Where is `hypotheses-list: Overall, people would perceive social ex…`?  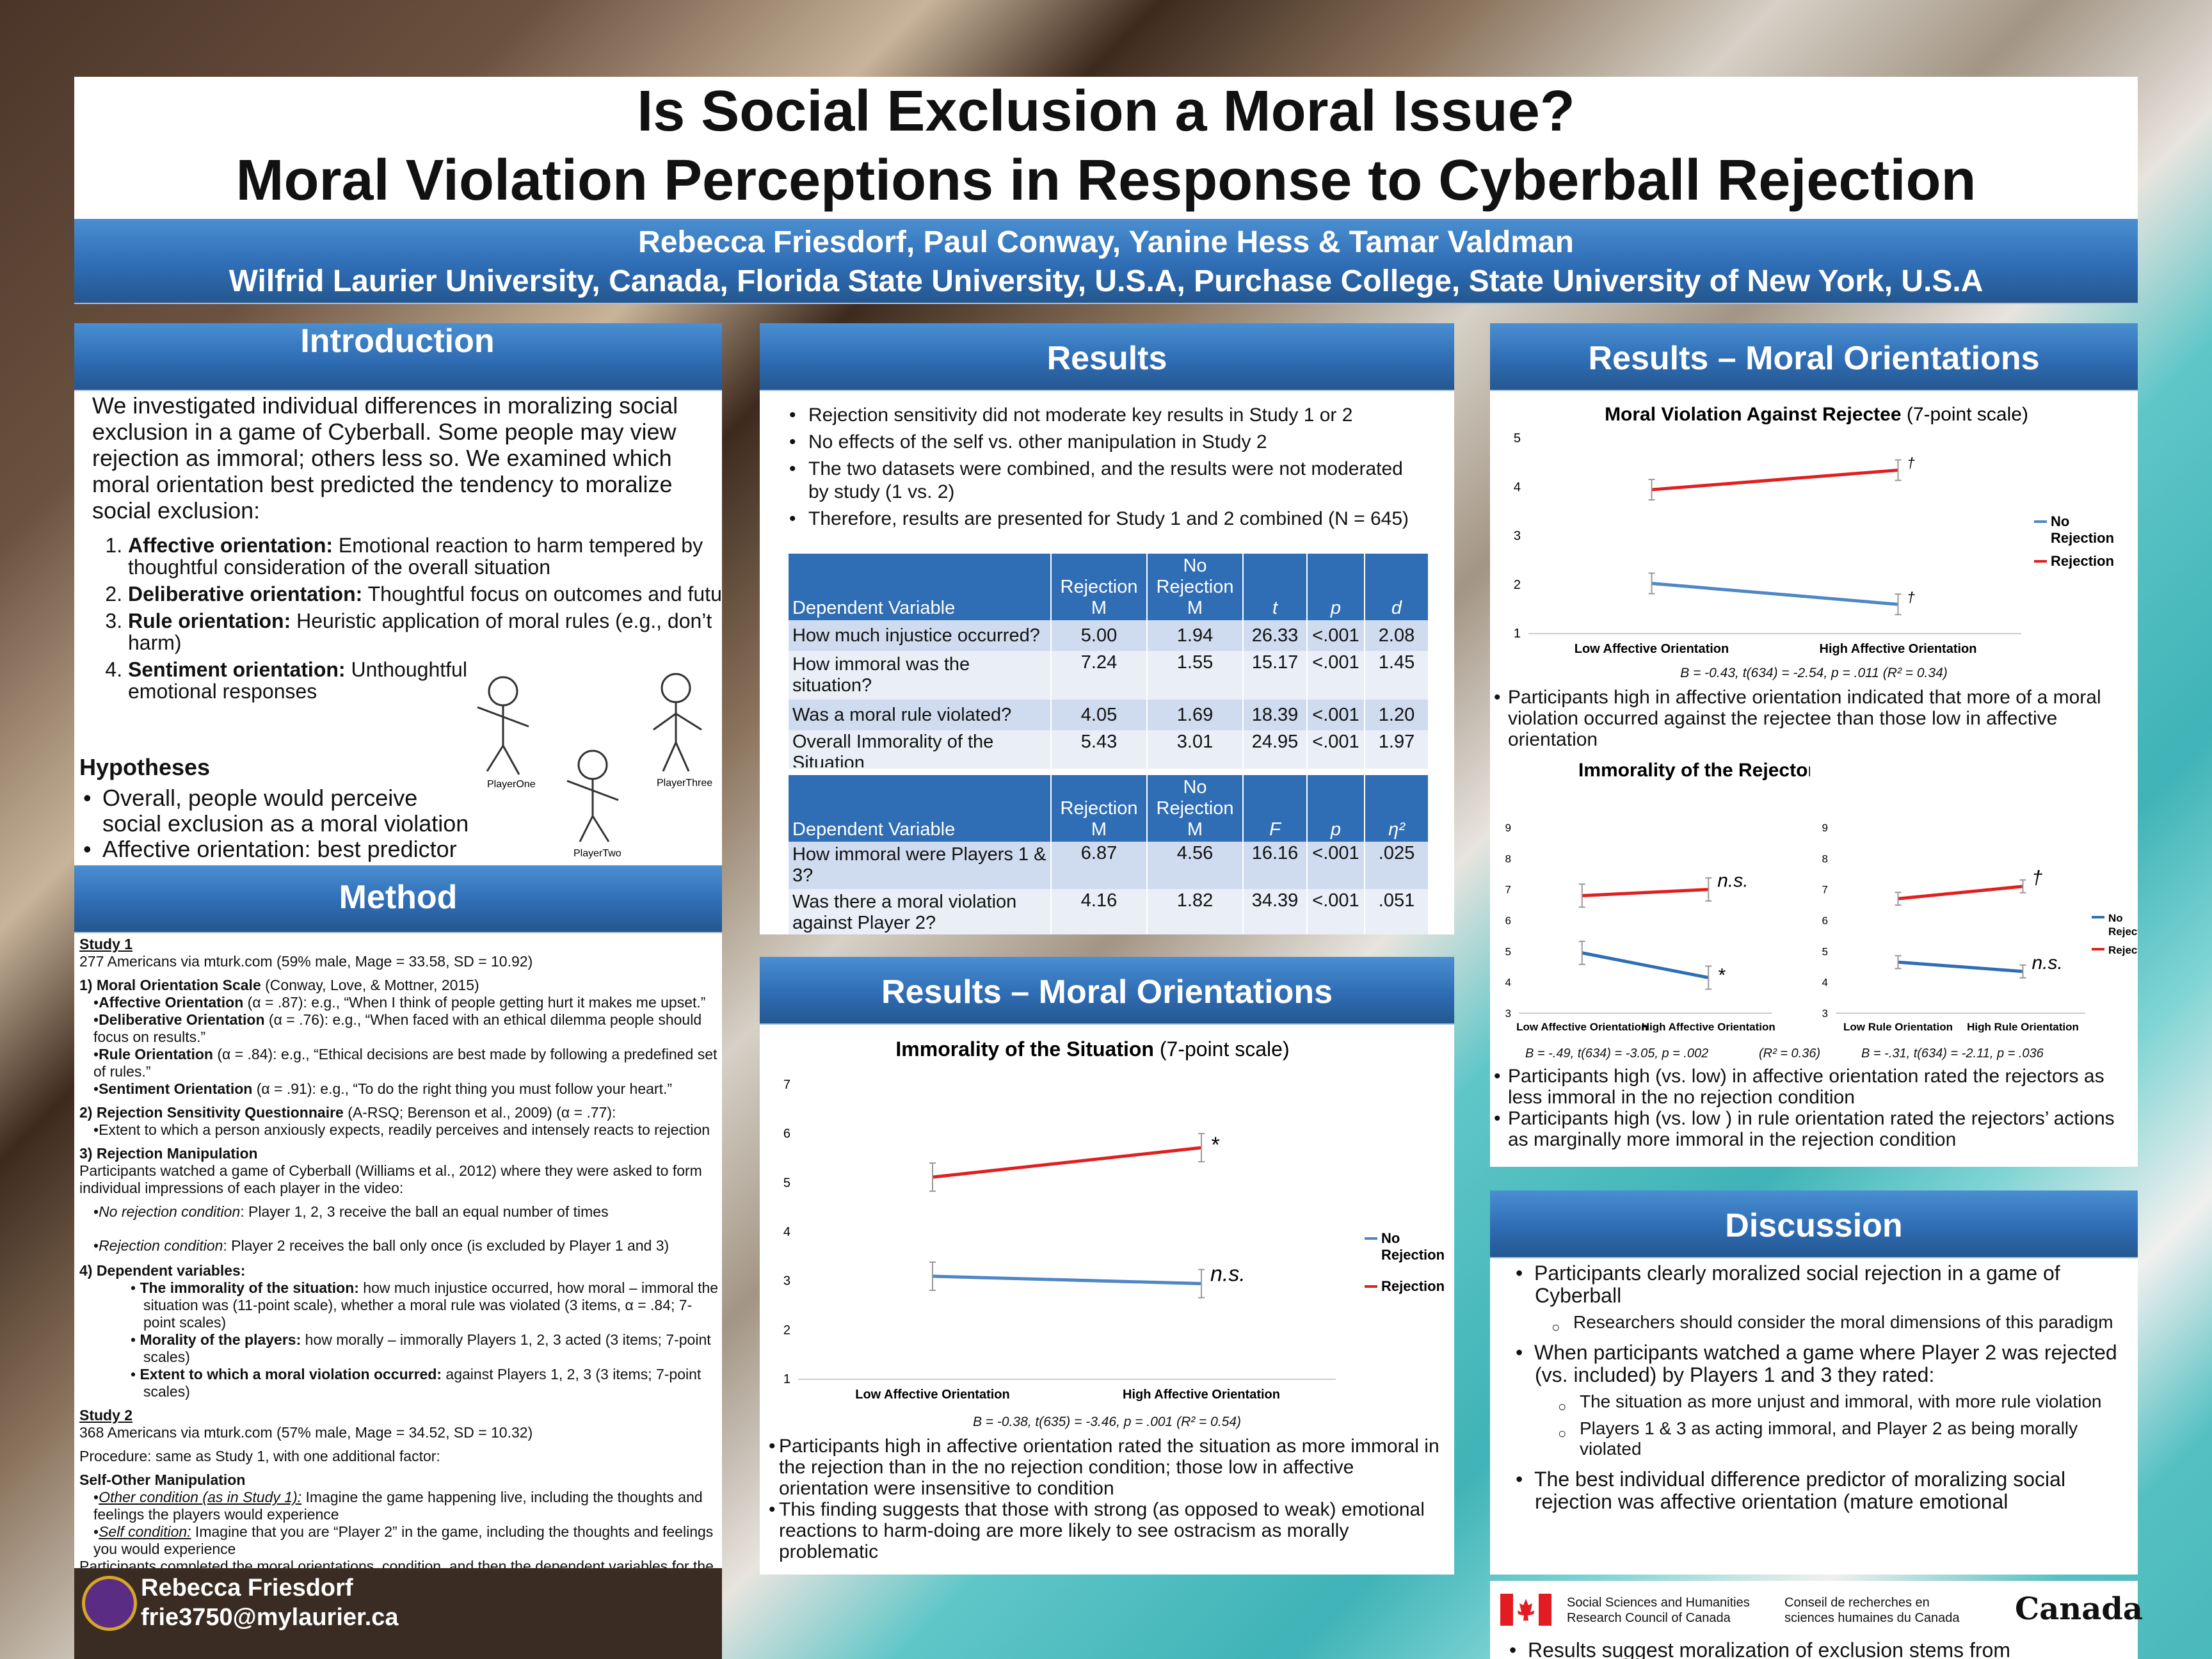
hypotheses-list: Overall, people would perceive social ex… is located at coordinates (277, 824).